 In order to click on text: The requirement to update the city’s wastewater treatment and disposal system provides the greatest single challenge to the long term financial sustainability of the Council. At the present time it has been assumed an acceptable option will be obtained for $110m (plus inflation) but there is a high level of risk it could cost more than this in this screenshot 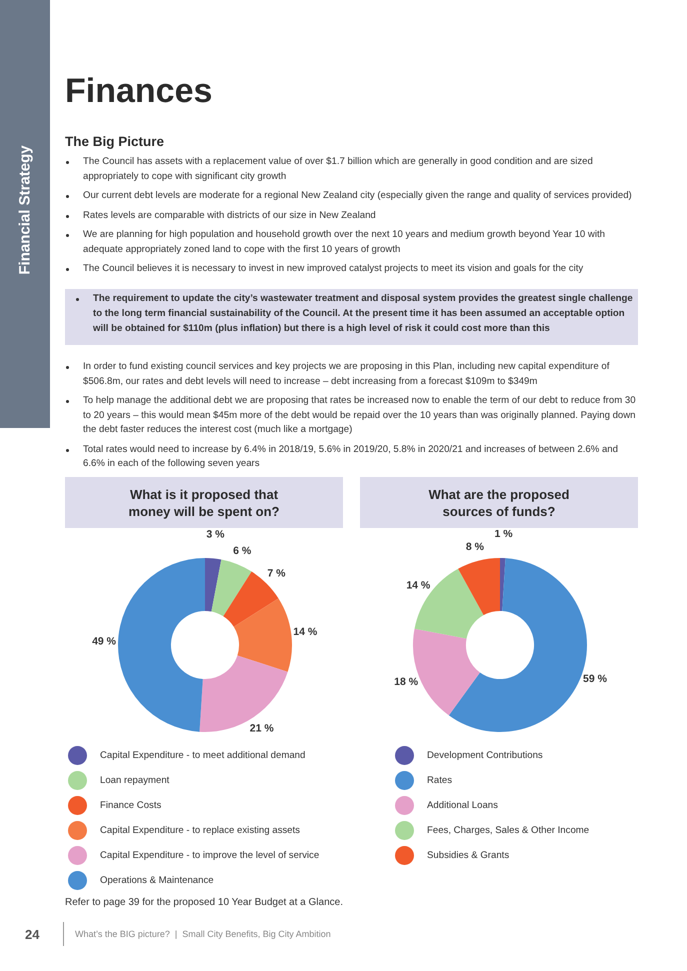, I will do `click(363, 313)`.